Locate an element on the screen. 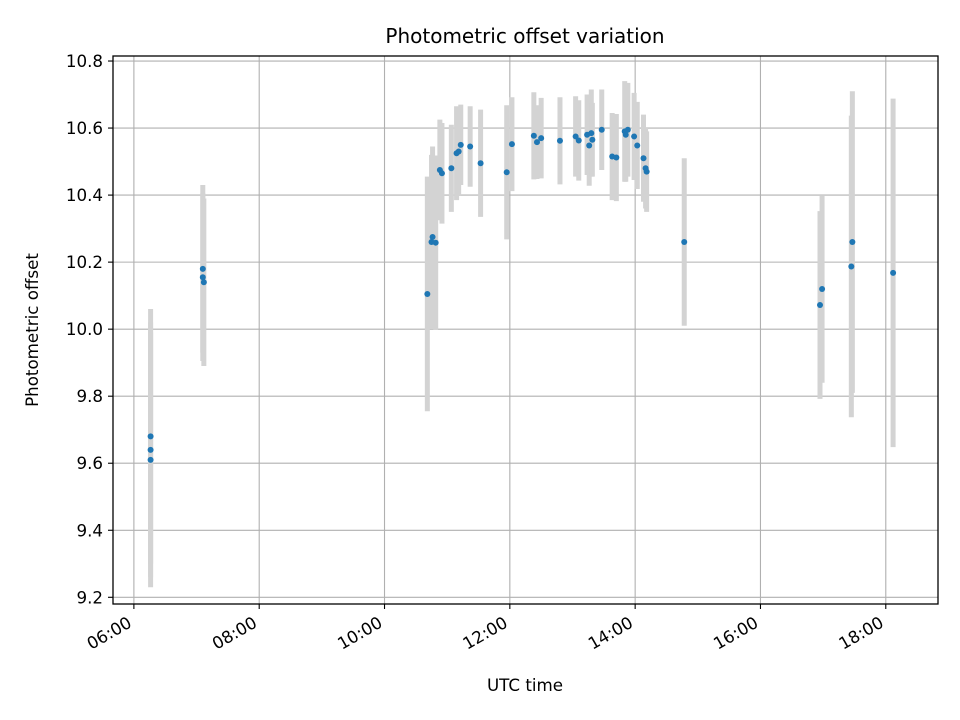  x-tick-label: 18:00 is located at coordinates (861, 632).